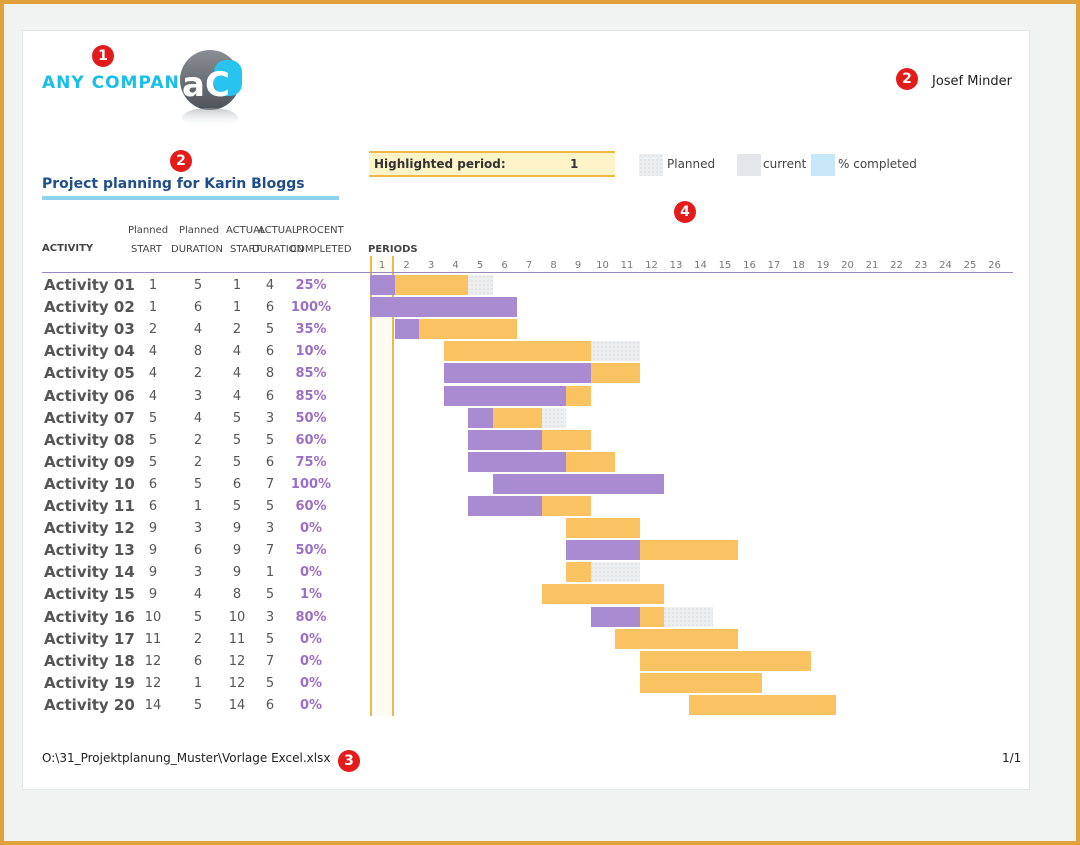 This screenshot has height=845, width=1080. I want to click on period-tick-15: 15, so click(725, 265).